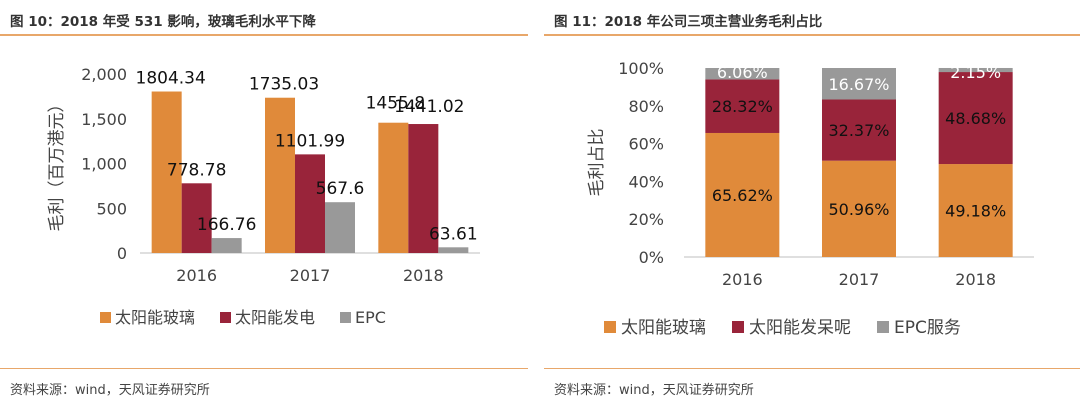 The height and width of the screenshot is (407, 1080). I want to click on data-label: 50.96%, so click(858, 209).